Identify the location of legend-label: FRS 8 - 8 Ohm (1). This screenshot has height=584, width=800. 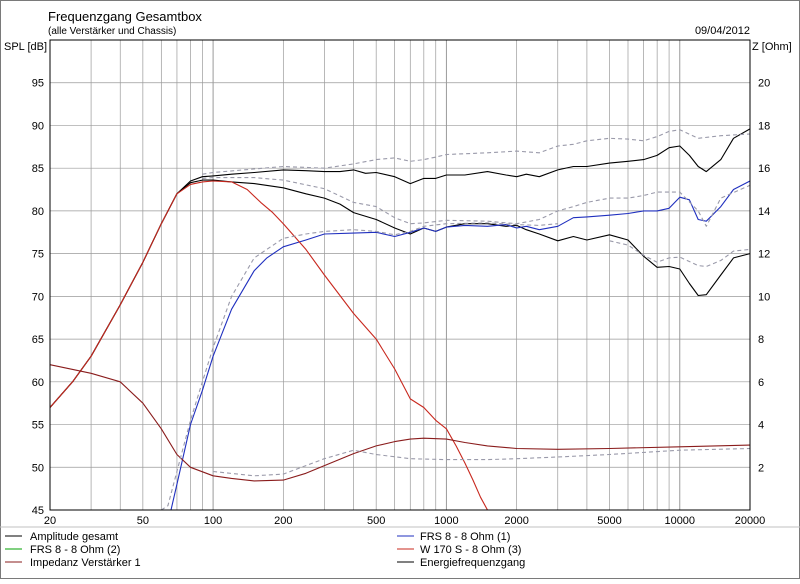
(465, 537).